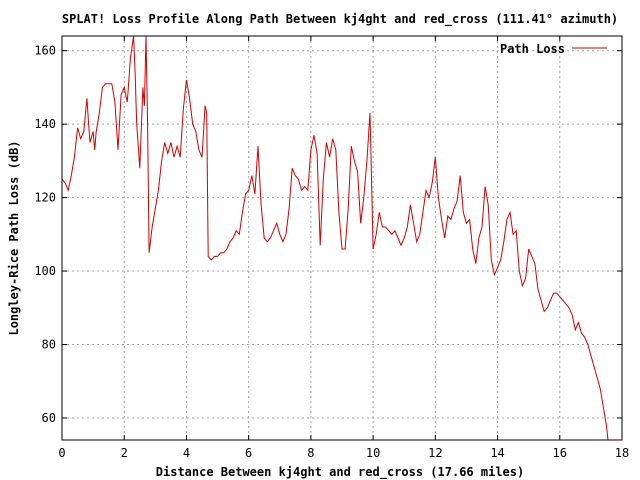 The image size is (640, 480). I want to click on x-tick-label: 6, so click(248, 453).